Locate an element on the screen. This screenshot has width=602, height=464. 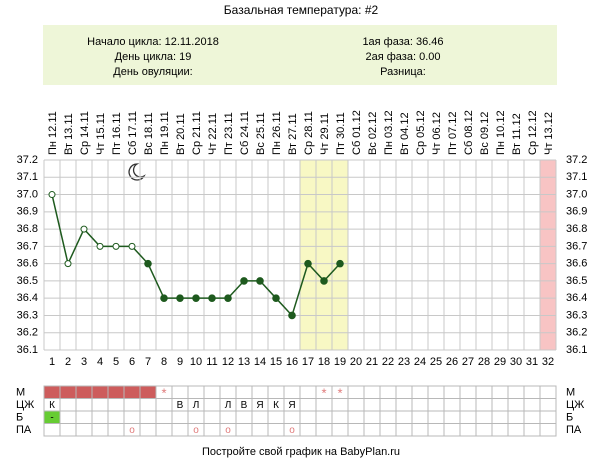
cell-text: В is located at coordinates (180, 405).